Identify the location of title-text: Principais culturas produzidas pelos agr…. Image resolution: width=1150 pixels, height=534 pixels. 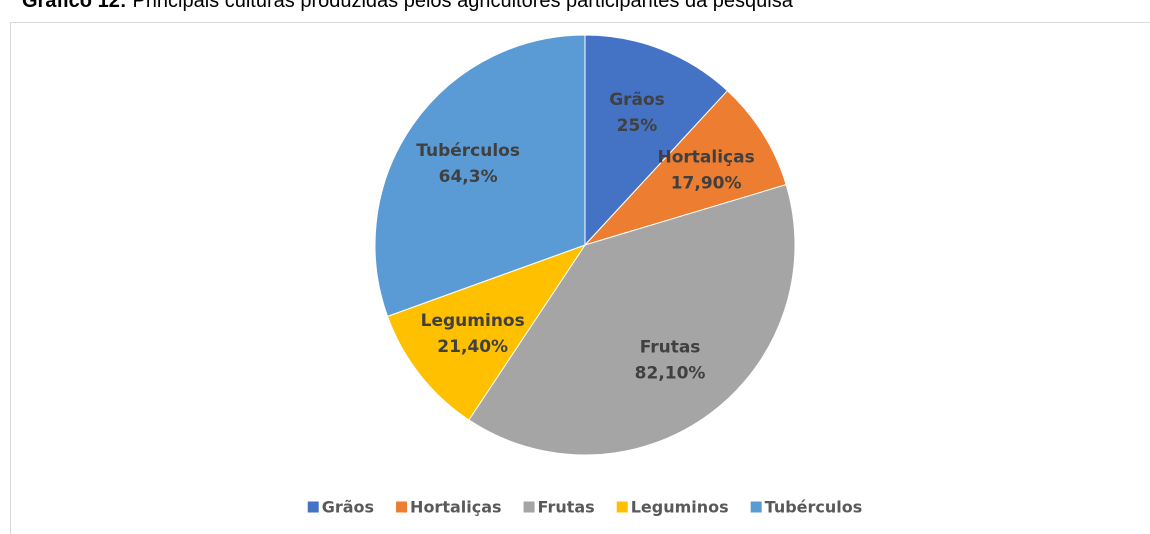
(462, 6).